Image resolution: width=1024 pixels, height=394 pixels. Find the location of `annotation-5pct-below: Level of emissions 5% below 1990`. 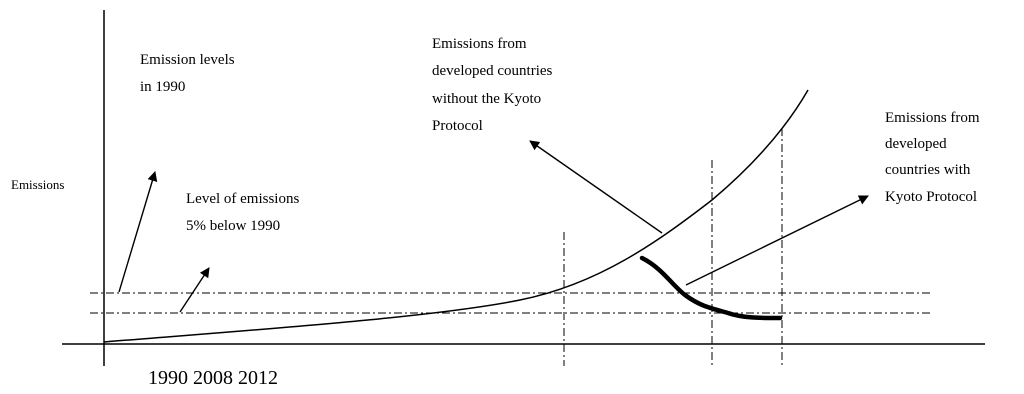

annotation-5pct-below: Level of emissions 5% below 1990 is located at coordinates (244, 212).